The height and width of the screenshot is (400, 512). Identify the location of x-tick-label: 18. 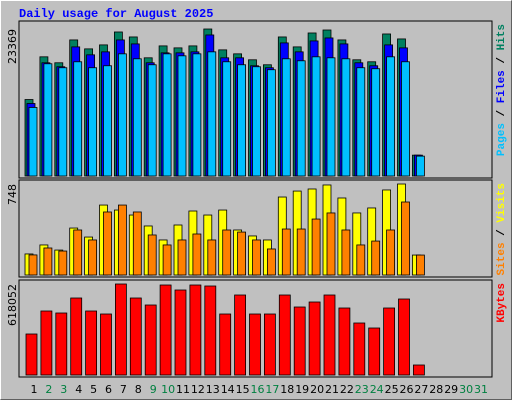
(287, 389).